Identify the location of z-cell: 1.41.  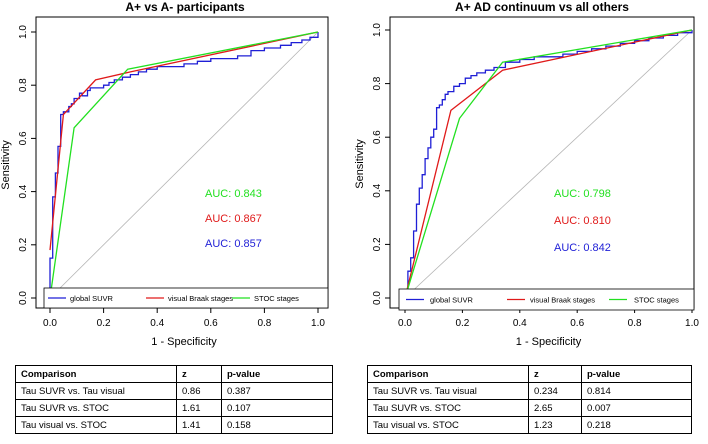
(199, 425).